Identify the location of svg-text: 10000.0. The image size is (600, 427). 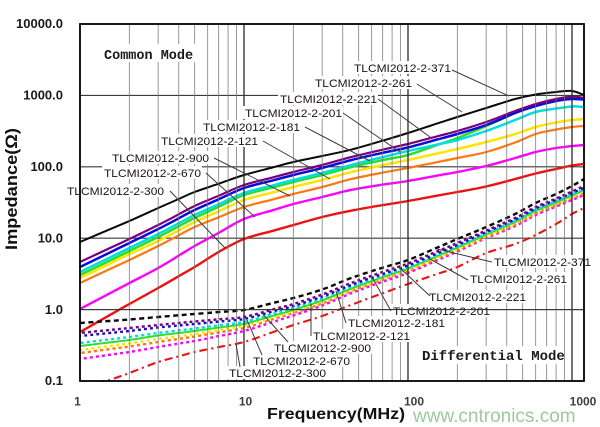
(39, 23).